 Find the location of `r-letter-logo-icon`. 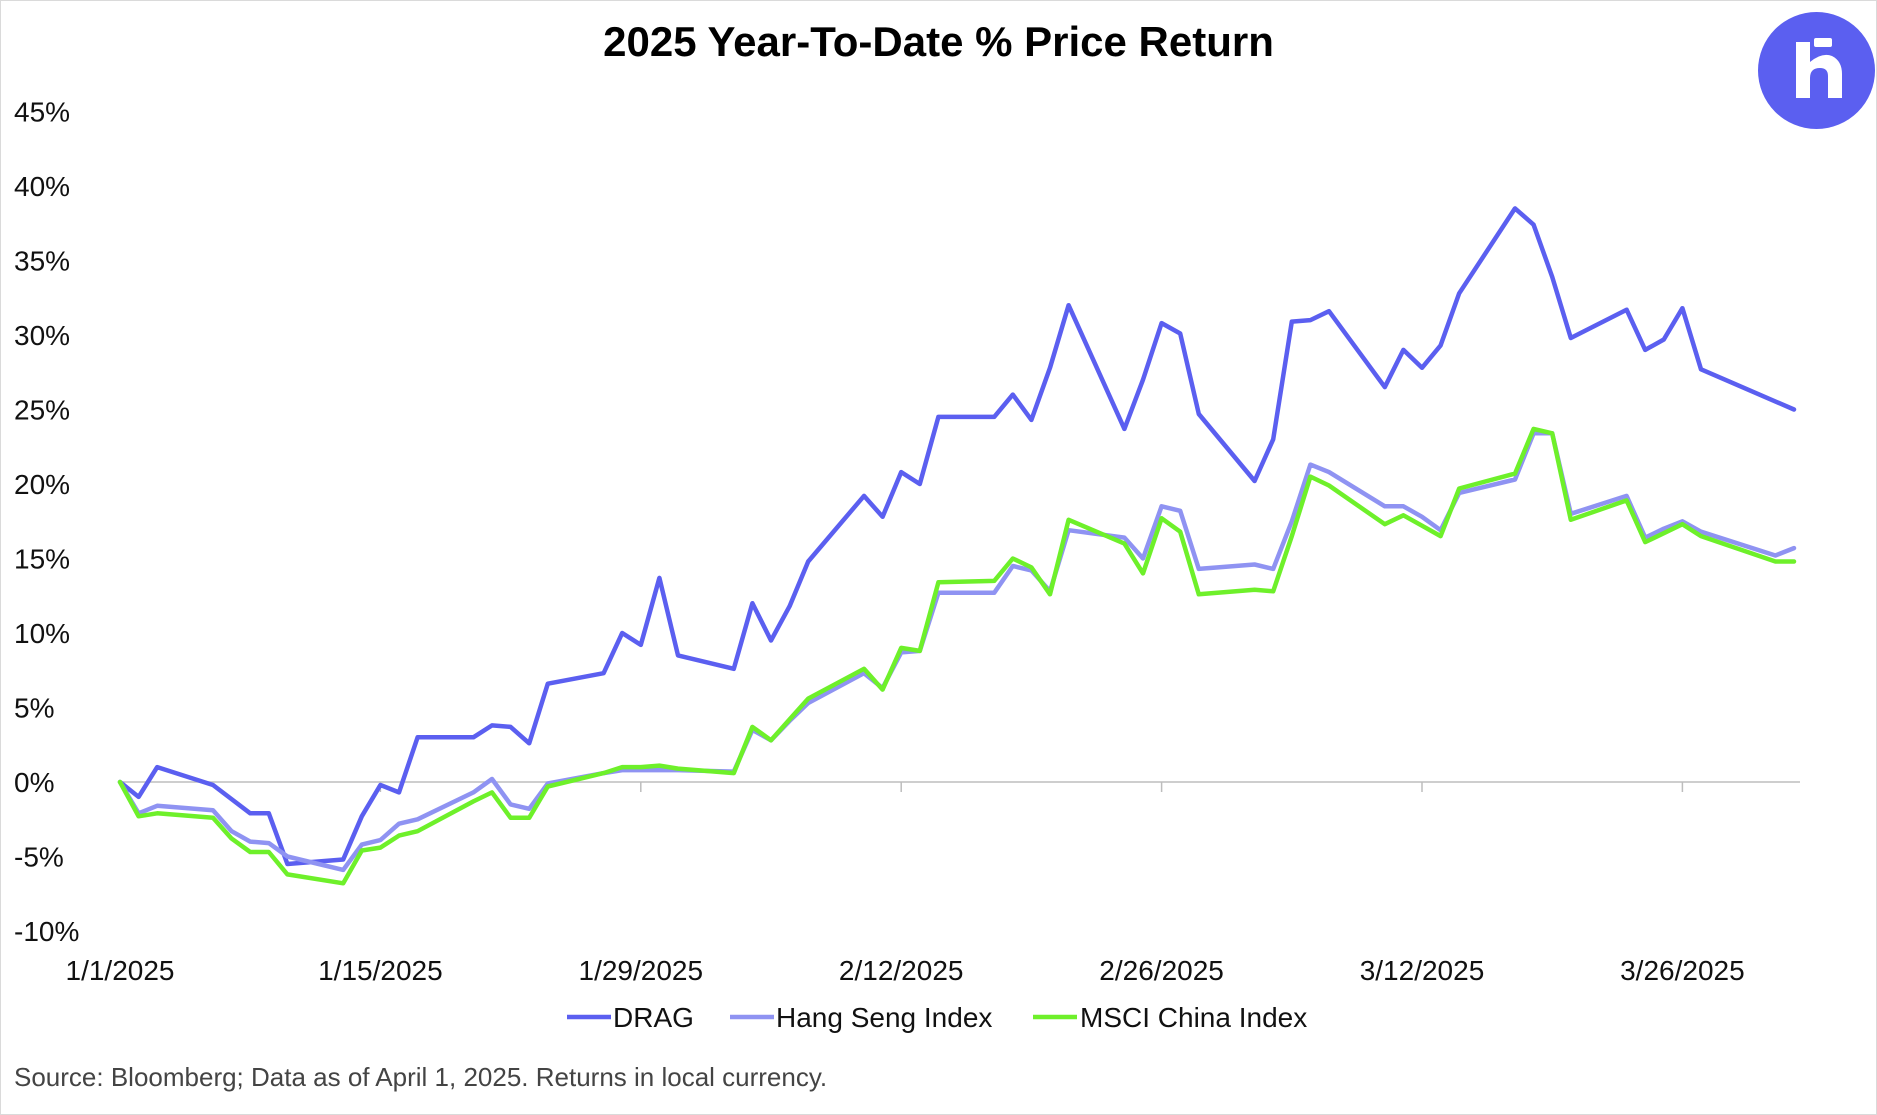

r-letter-logo-icon is located at coordinates (1816, 70).